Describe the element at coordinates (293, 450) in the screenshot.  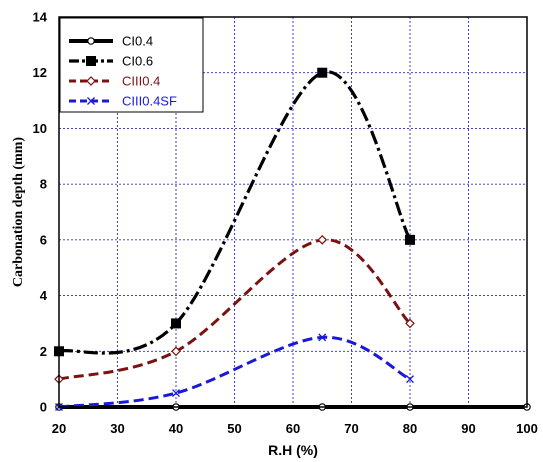
I see `x-axis-label: R.H (%)` at that location.